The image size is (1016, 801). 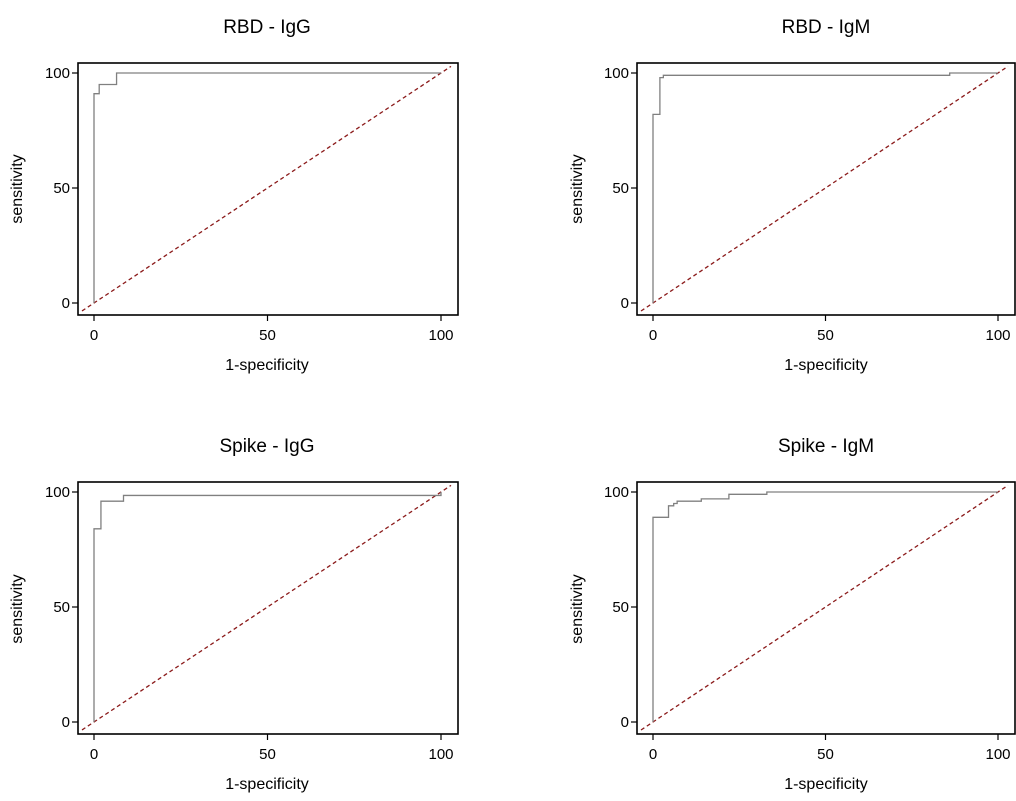 What do you see at coordinates (826, 27) in the screenshot?
I see `panel-title: RBD - IgM` at bounding box center [826, 27].